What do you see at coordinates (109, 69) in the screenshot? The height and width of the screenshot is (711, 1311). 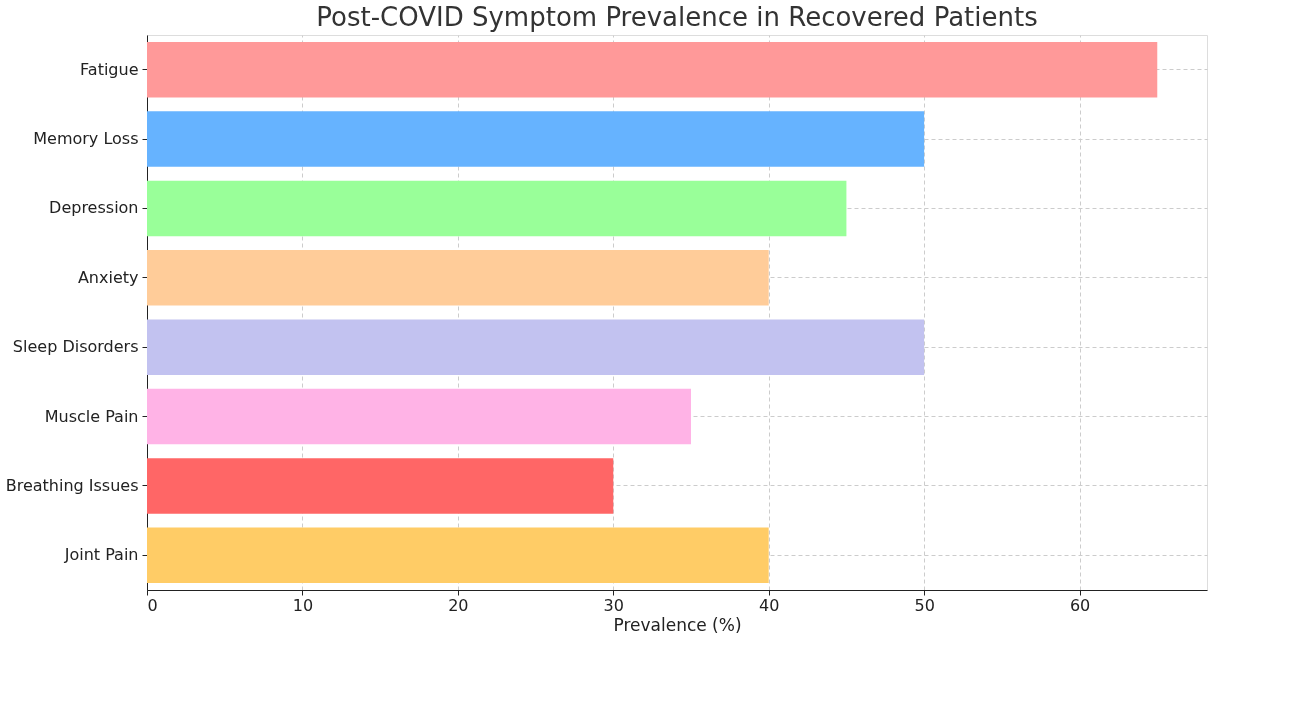 I see `y-tick-label: Fatigue` at bounding box center [109, 69].